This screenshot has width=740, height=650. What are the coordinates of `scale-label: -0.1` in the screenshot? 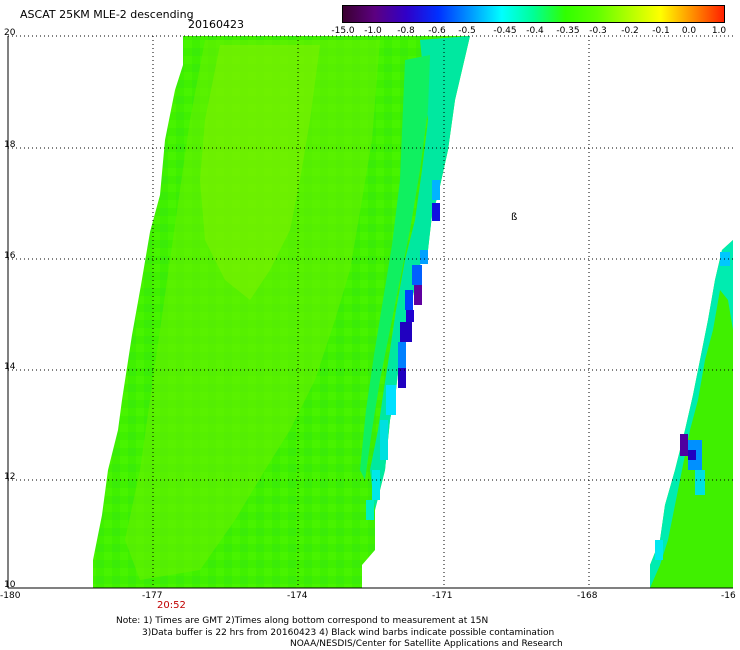 It's located at (661, 31).